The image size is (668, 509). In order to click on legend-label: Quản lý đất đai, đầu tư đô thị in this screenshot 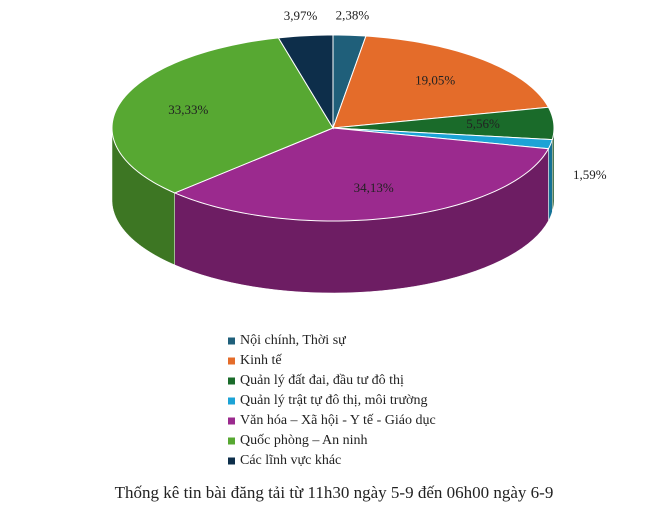, I will do `click(322, 380)`.